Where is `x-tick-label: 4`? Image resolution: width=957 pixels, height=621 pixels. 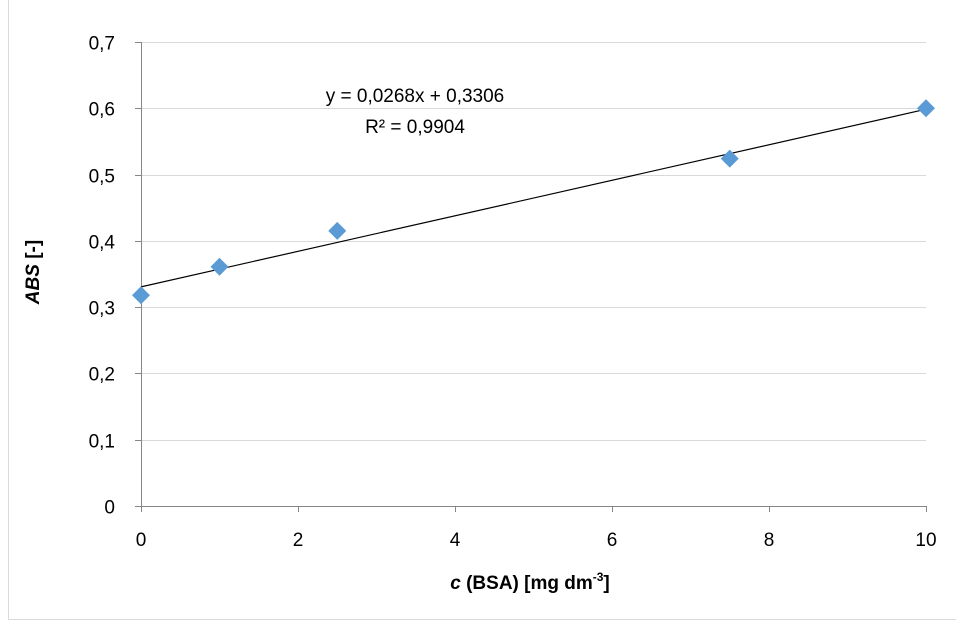
x-tick-label: 4 is located at coordinates (455, 540).